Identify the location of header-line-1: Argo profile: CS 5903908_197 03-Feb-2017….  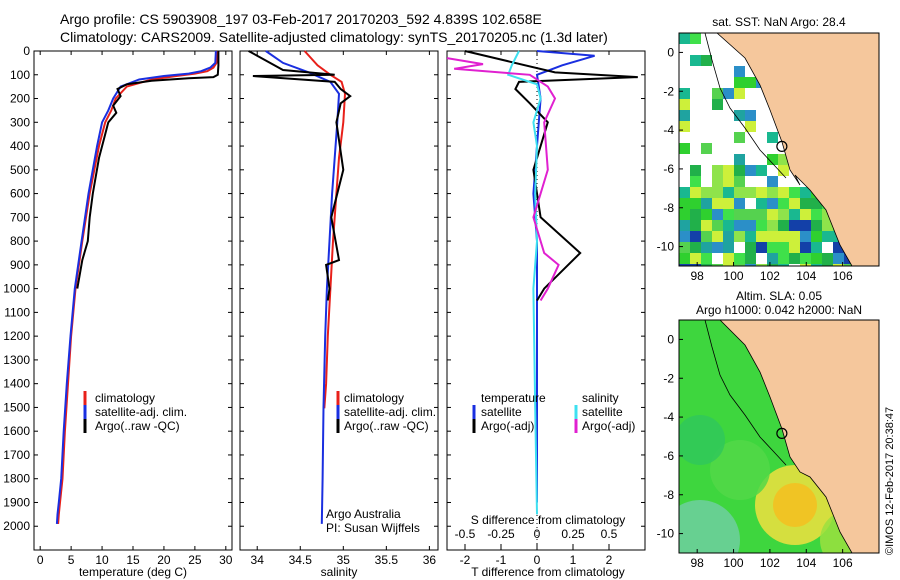
(301, 19).